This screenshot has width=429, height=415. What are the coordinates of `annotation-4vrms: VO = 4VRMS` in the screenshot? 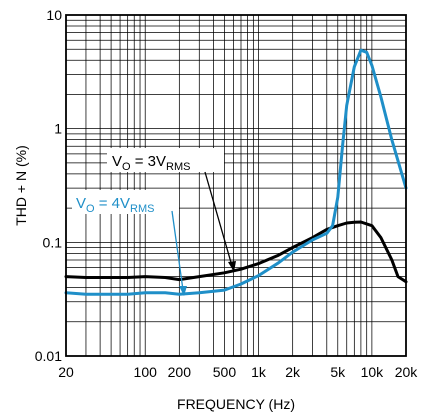 It's located at (129, 243).